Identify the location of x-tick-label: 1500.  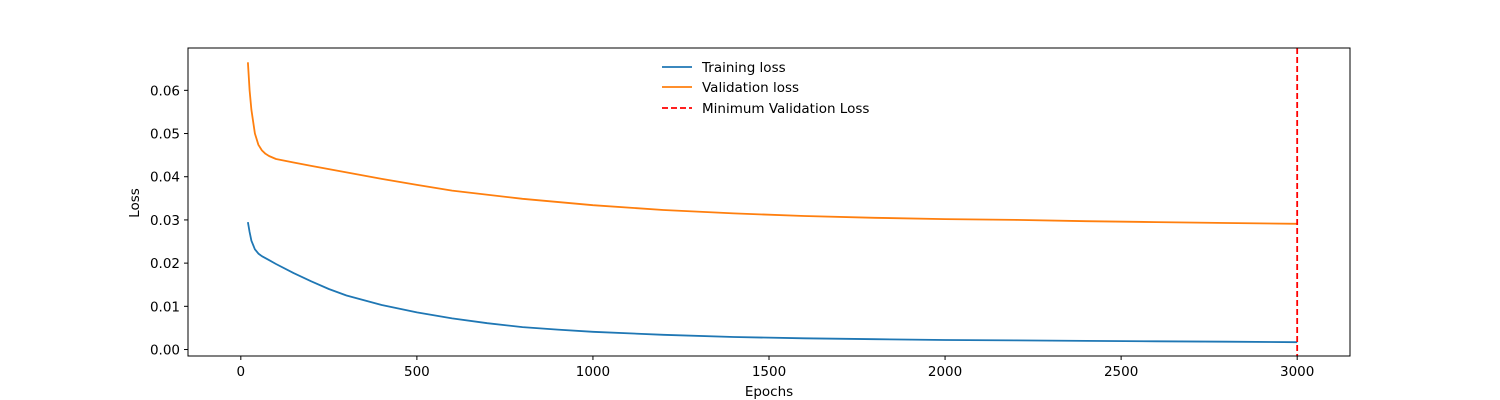
(769, 372).